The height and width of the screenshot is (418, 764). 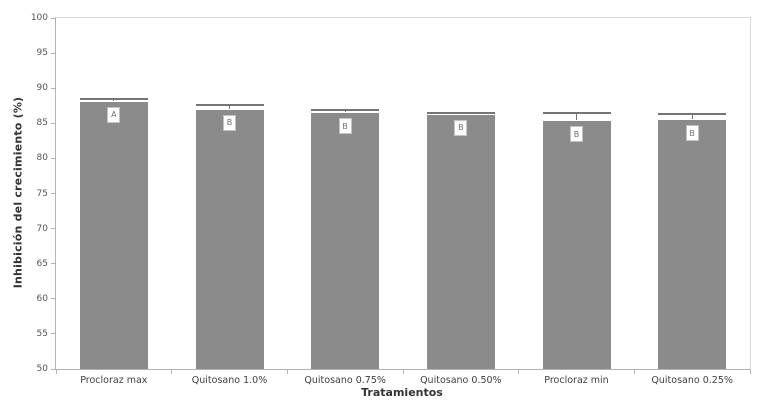 What do you see at coordinates (42, 123) in the screenshot?
I see `y-tick-label: 85` at bounding box center [42, 123].